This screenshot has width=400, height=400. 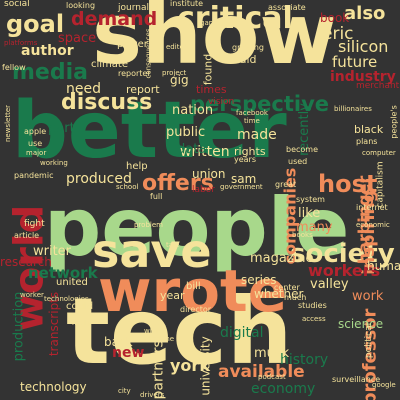 What do you see at coordinates (109, 64) in the screenshot?
I see `cloud-word: climate` at bounding box center [109, 64].